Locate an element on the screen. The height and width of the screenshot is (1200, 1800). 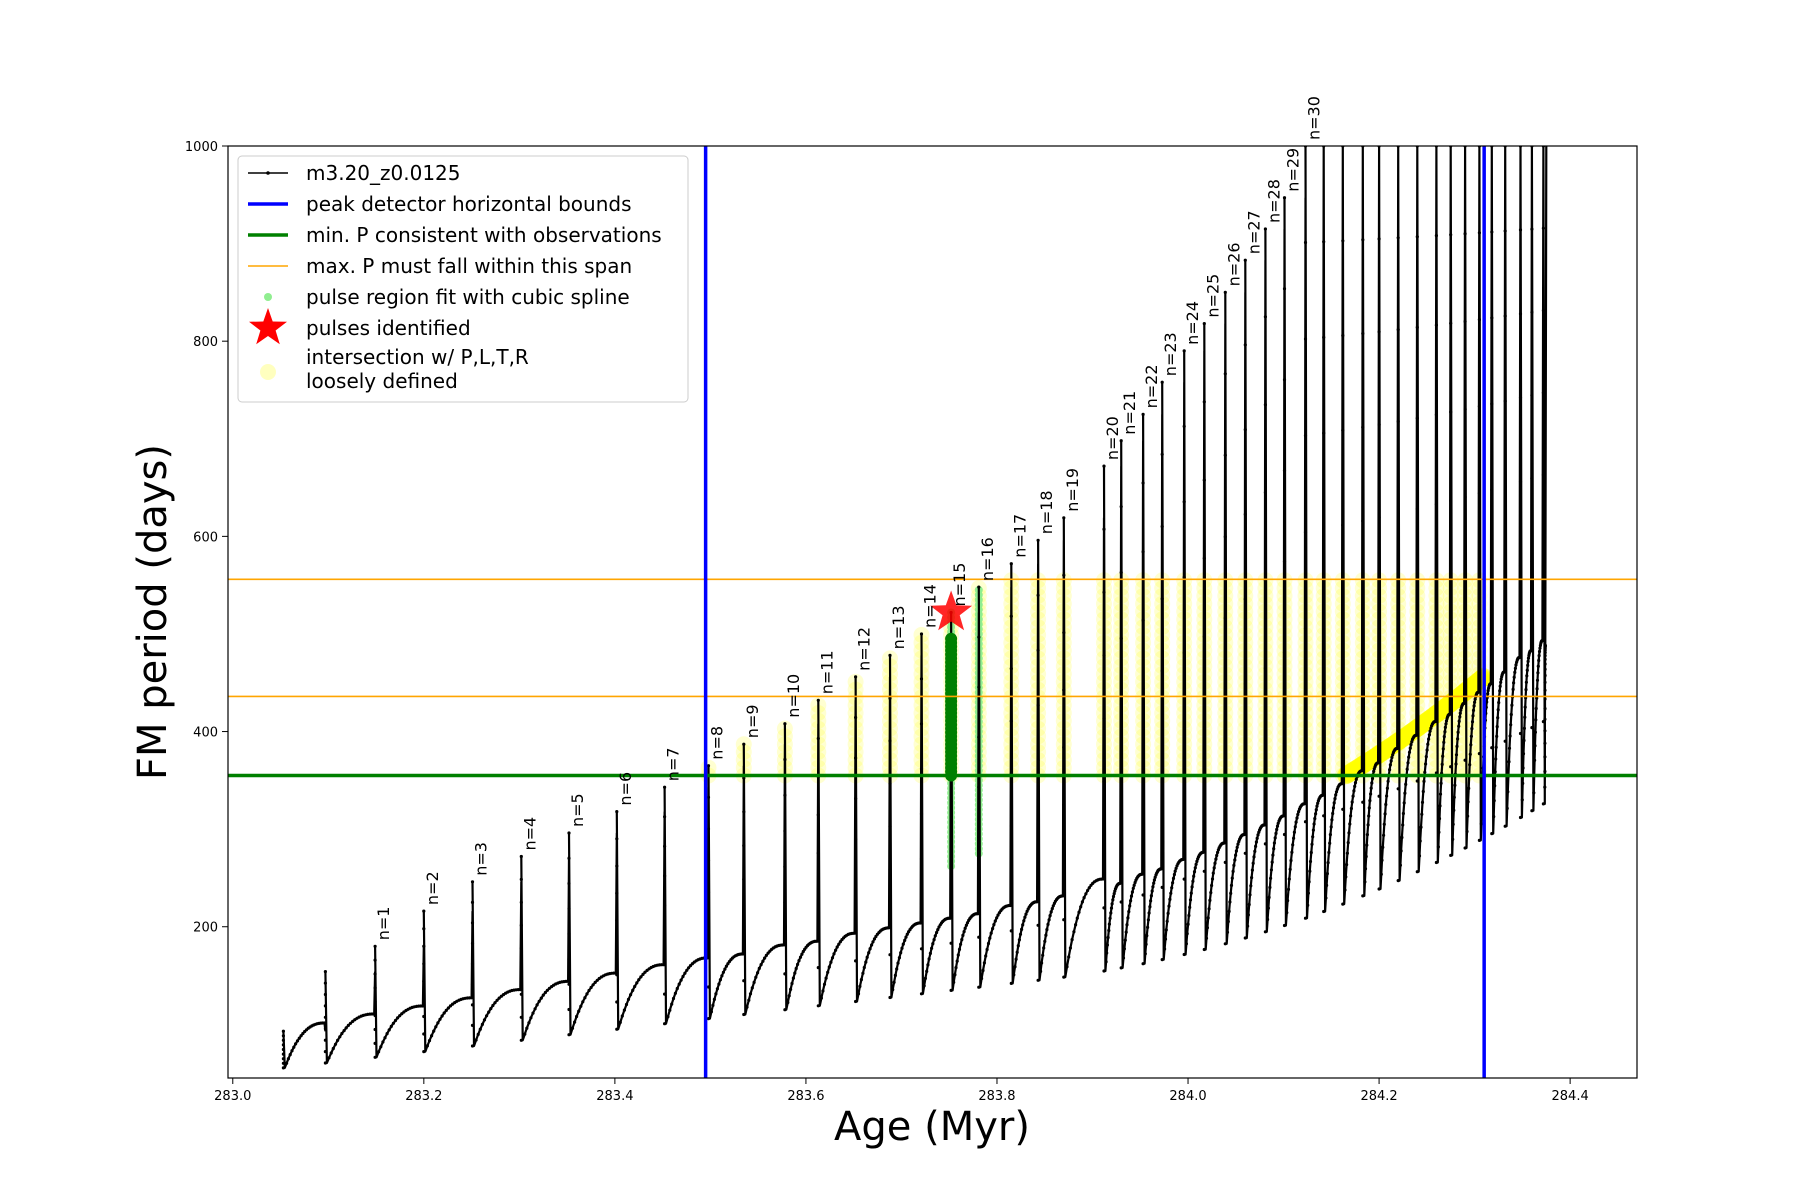
pulse-label: n=4 is located at coordinates (529, 834).